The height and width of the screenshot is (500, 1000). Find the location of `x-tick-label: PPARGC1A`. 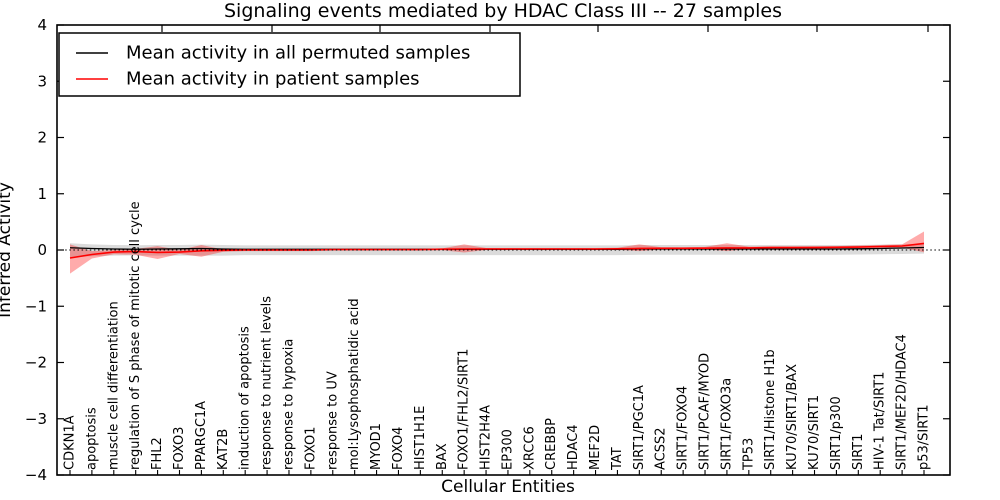

x-tick-label: PPARGC1A is located at coordinates (201, 435).